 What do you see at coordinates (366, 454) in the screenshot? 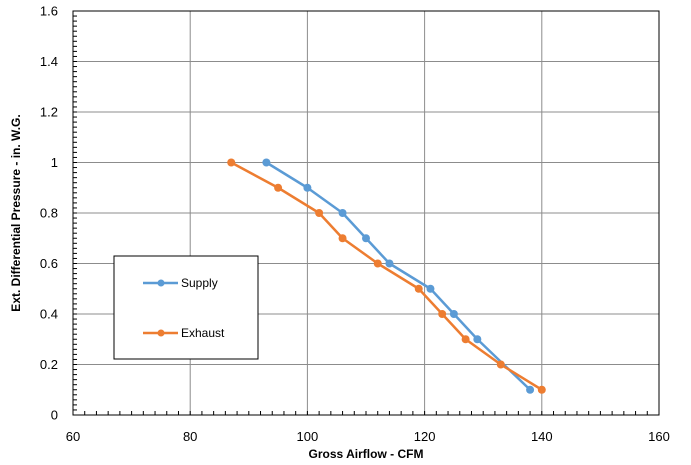
I see `x-axis-title: Gross Airflow - CFM` at bounding box center [366, 454].